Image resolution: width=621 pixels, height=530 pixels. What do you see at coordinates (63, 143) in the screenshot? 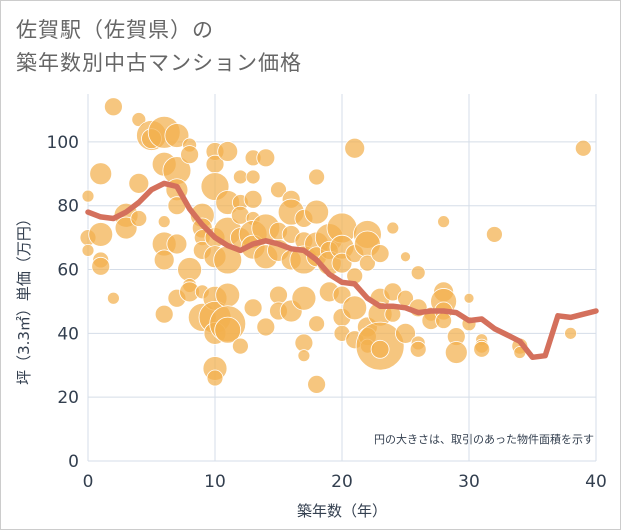
I see `y-tick-label: 100` at bounding box center [63, 143].